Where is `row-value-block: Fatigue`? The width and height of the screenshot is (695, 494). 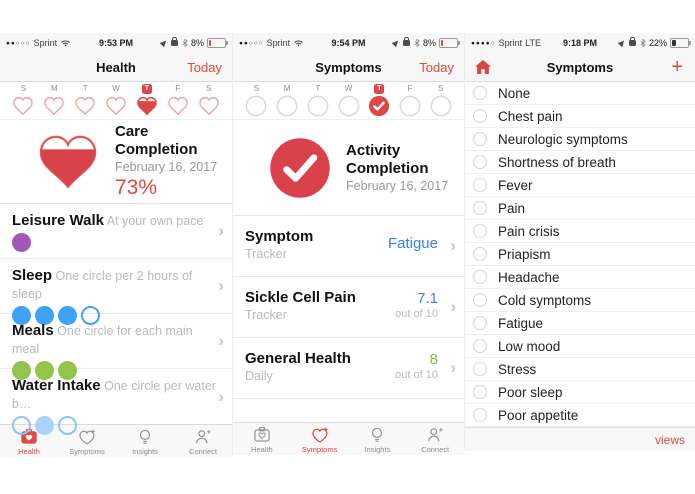
row-value-block: Fatigue is located at coordinates (413, 243).